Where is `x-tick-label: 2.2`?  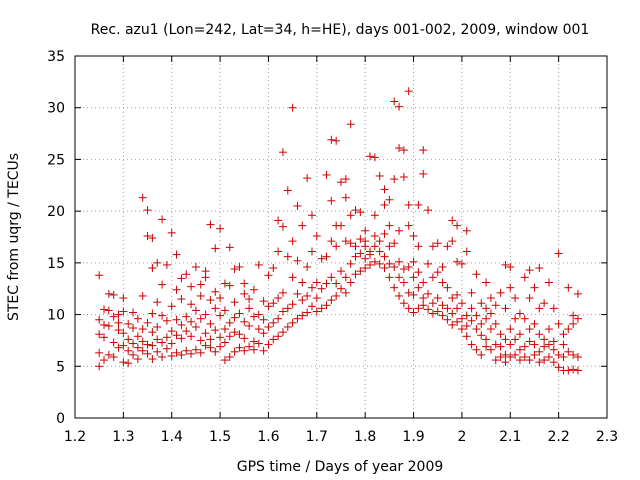
x-tick-label: 2.2 is located at coordinates (559, 437).